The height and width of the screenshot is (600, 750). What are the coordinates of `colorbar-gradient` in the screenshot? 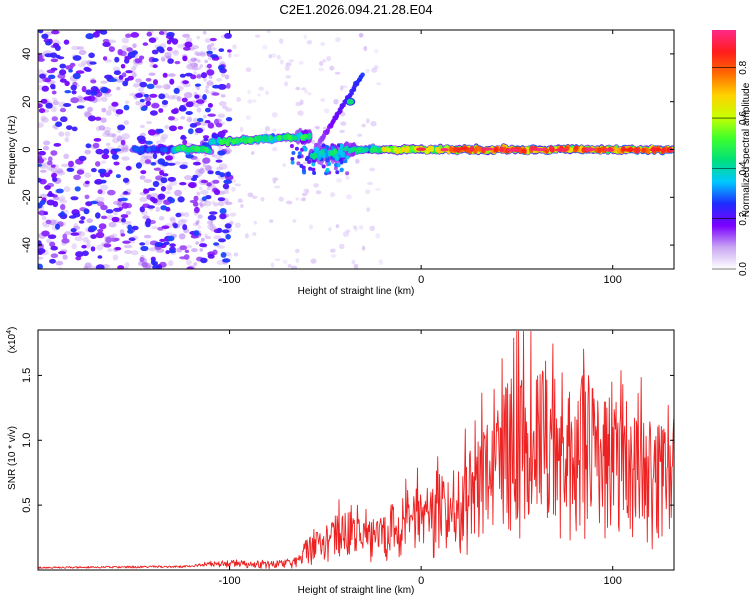 It's located at (724, 149).